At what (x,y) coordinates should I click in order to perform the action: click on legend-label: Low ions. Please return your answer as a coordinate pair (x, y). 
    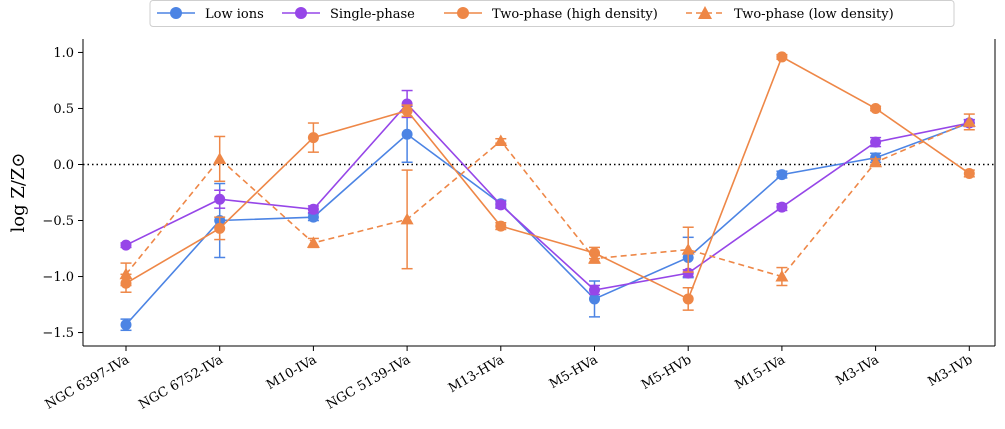
    Looking at the image, I should click on (234, 14).